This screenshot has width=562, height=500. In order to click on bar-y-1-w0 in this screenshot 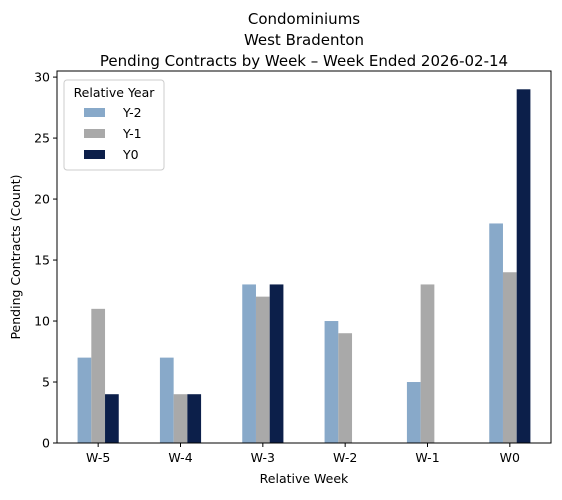, I will do `click(509, 357)`.